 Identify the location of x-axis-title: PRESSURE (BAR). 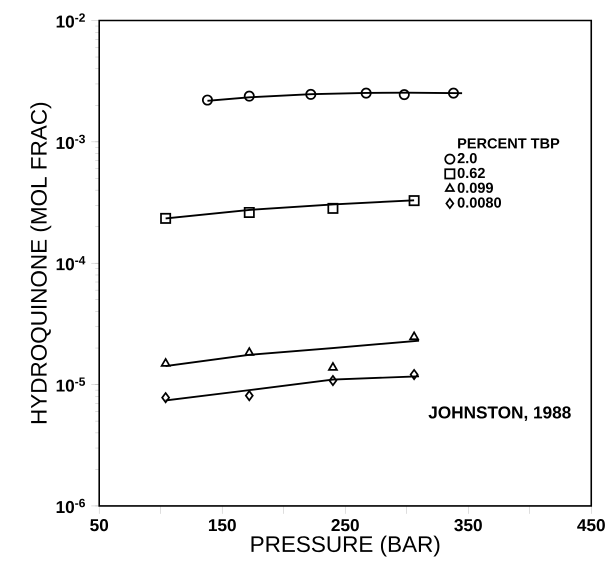
(345, 545).